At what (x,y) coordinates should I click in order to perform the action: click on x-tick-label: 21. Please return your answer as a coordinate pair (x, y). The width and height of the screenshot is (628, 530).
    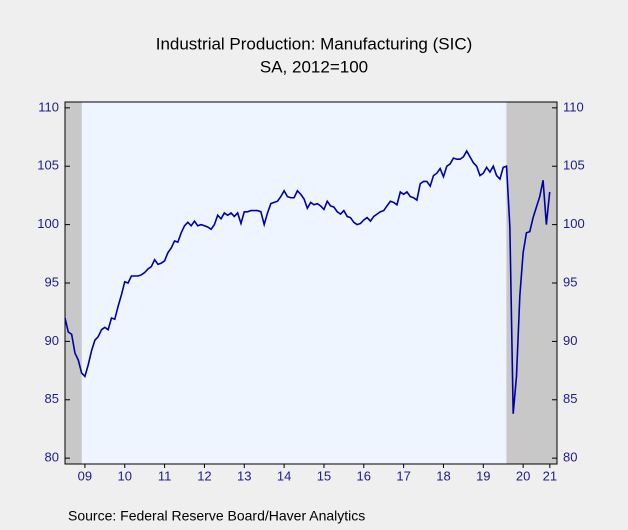
    Looking at the image, I should click on (550, 475).